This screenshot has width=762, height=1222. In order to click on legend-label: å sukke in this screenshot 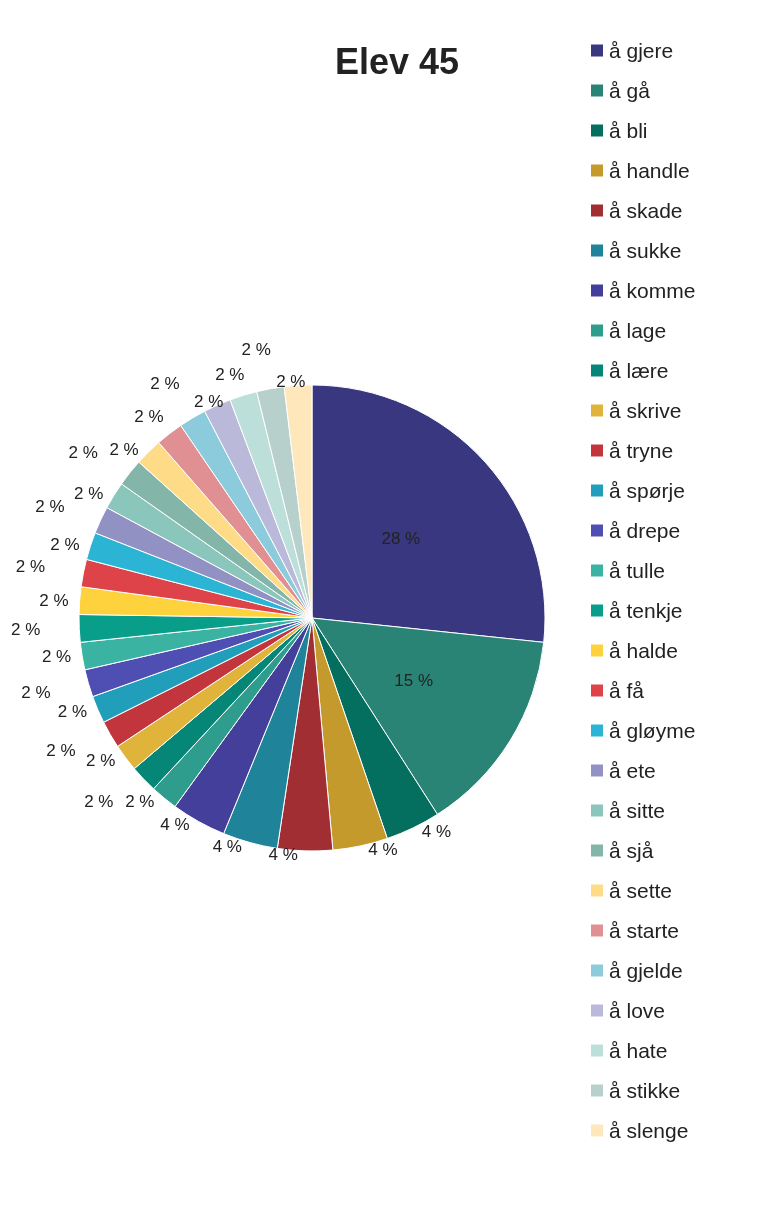, I will do `click(645, 250)`.